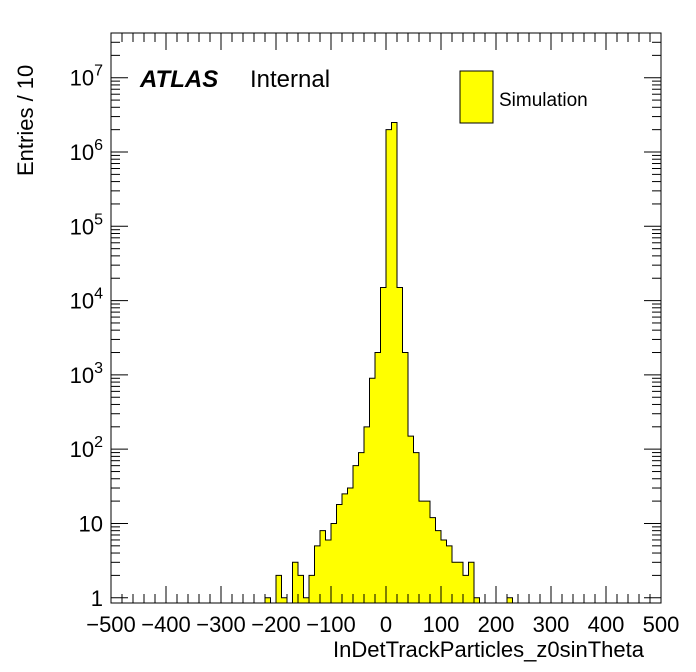  What do you see at coordinates (91, 523) in the screenshot?
I see `y-tick-label: 10` at bounding box center [91, 523].